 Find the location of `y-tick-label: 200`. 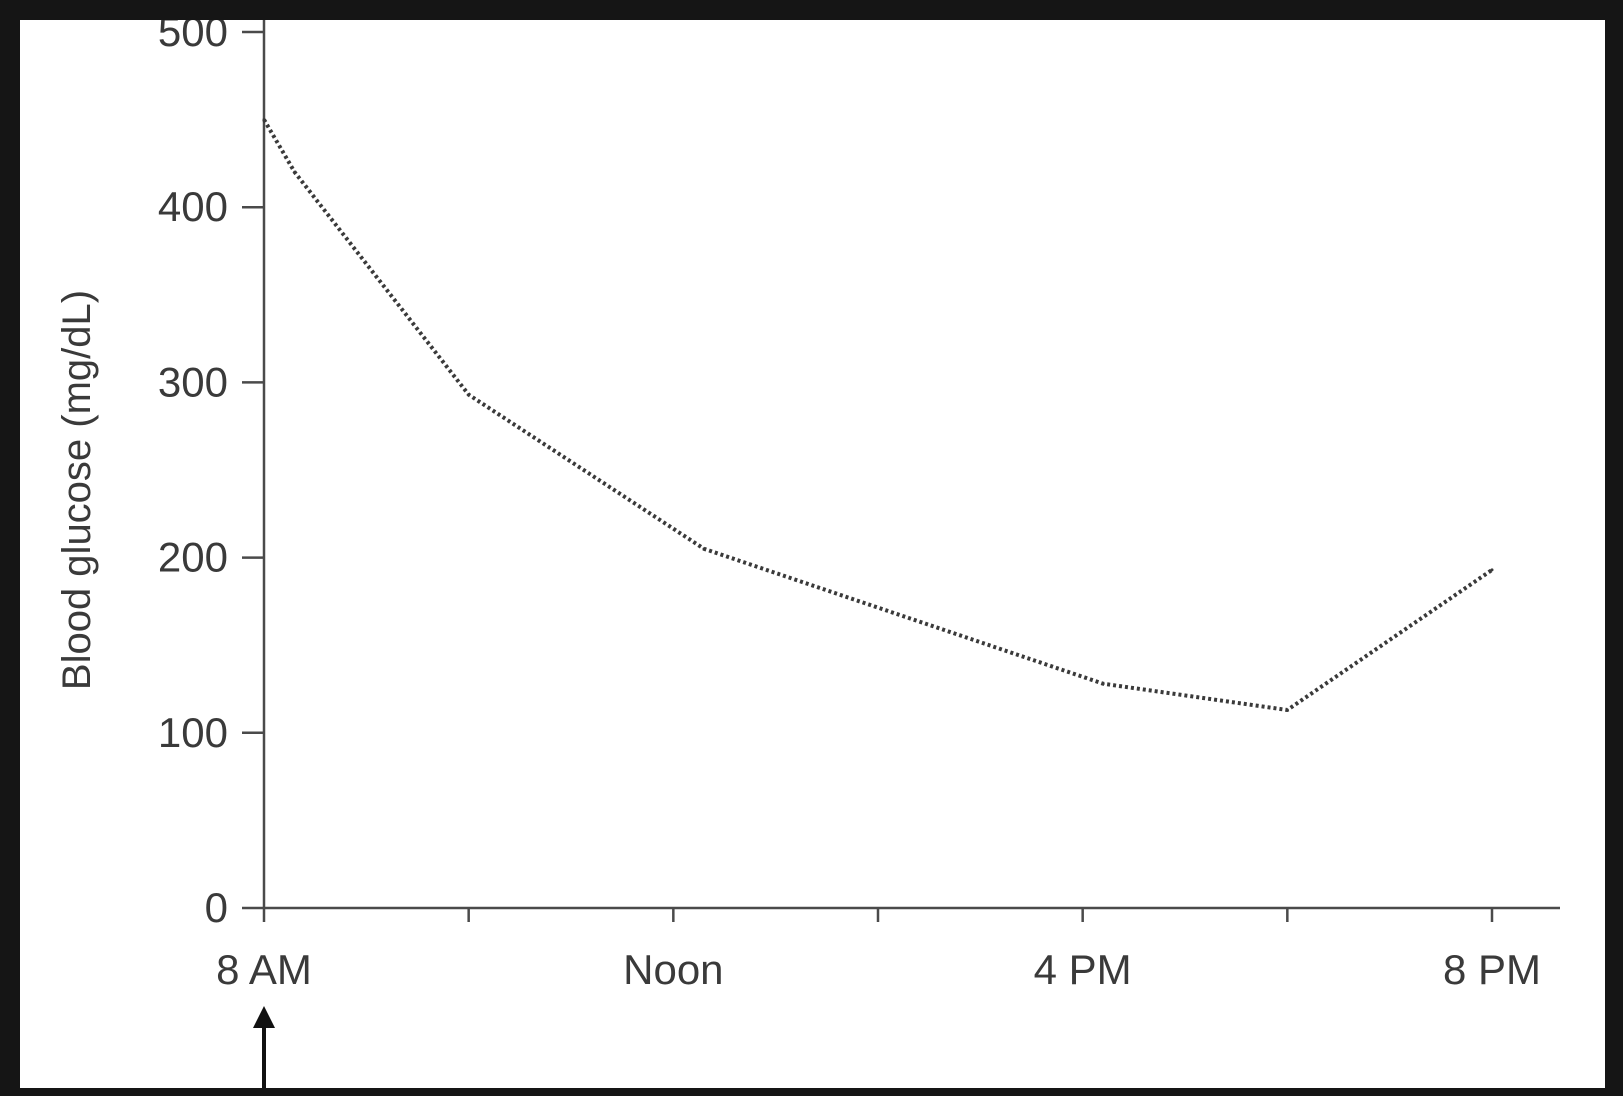

y-tick-label: 200 is located at coordinates (193, 557).